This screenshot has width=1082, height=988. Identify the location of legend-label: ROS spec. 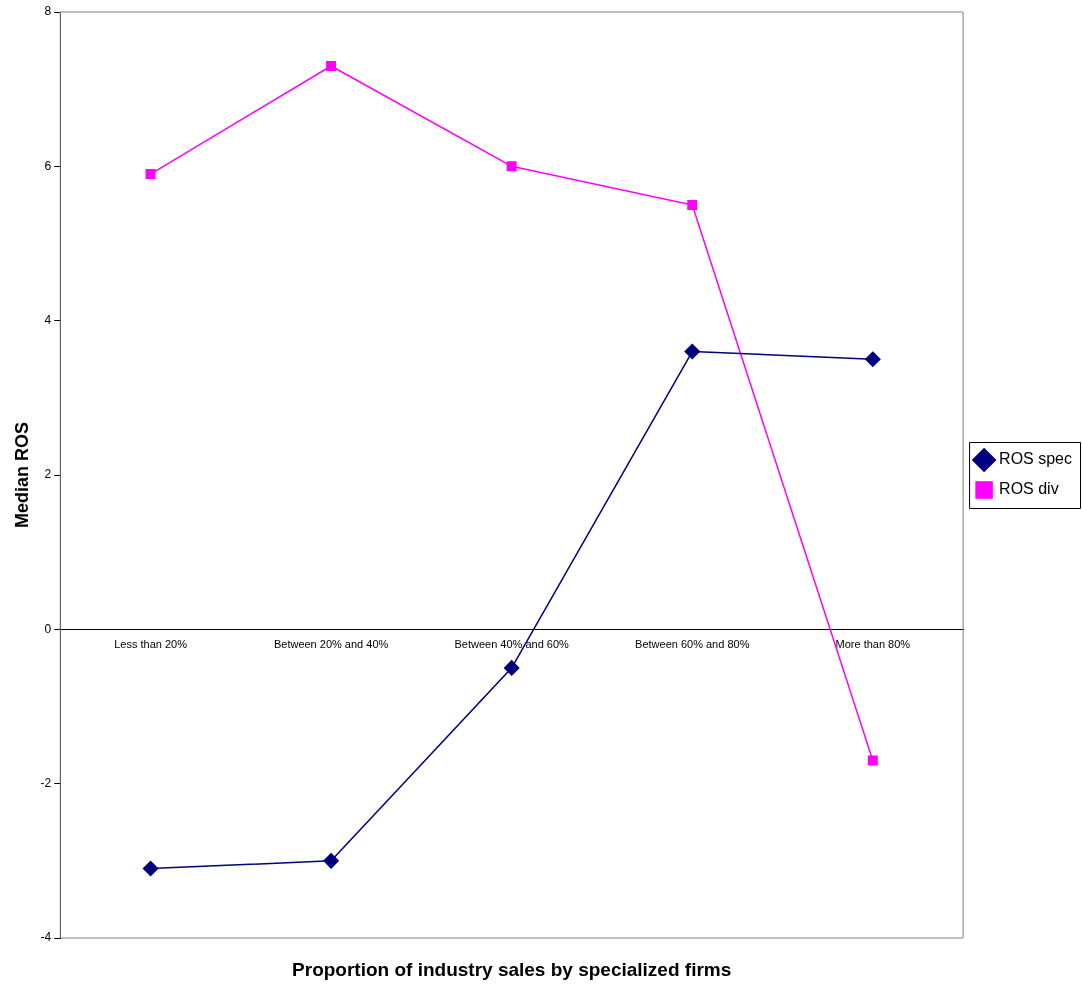
(1036, 459).